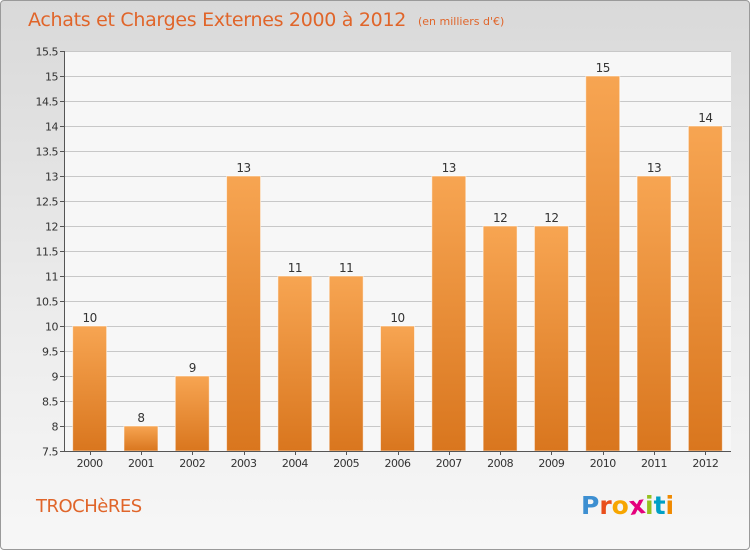  What do you see at coordinates (51, 227) in the screenshot?
I see `y-tick-label: 12` at bounding box center [51, 227].